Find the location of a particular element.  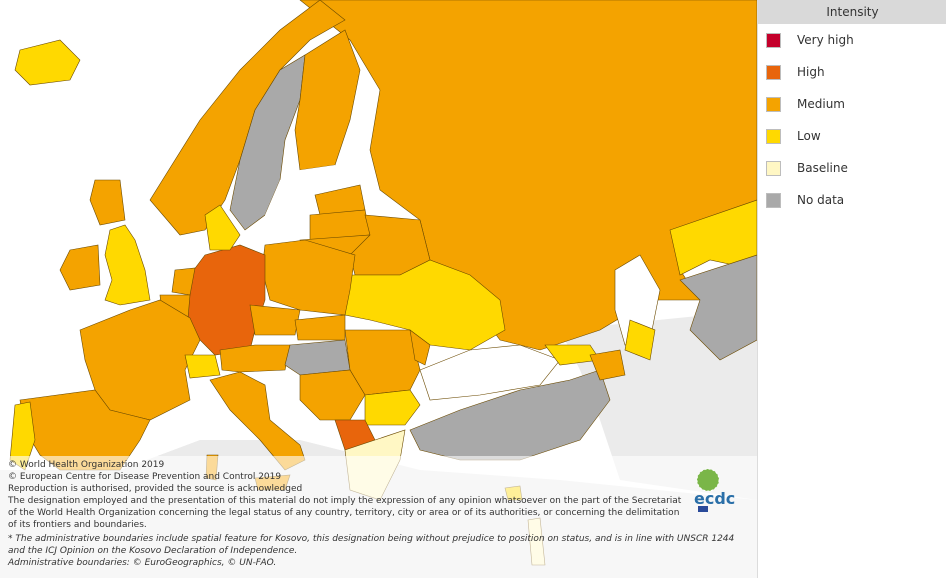

country-denmark is located at coordinates (222, 227).